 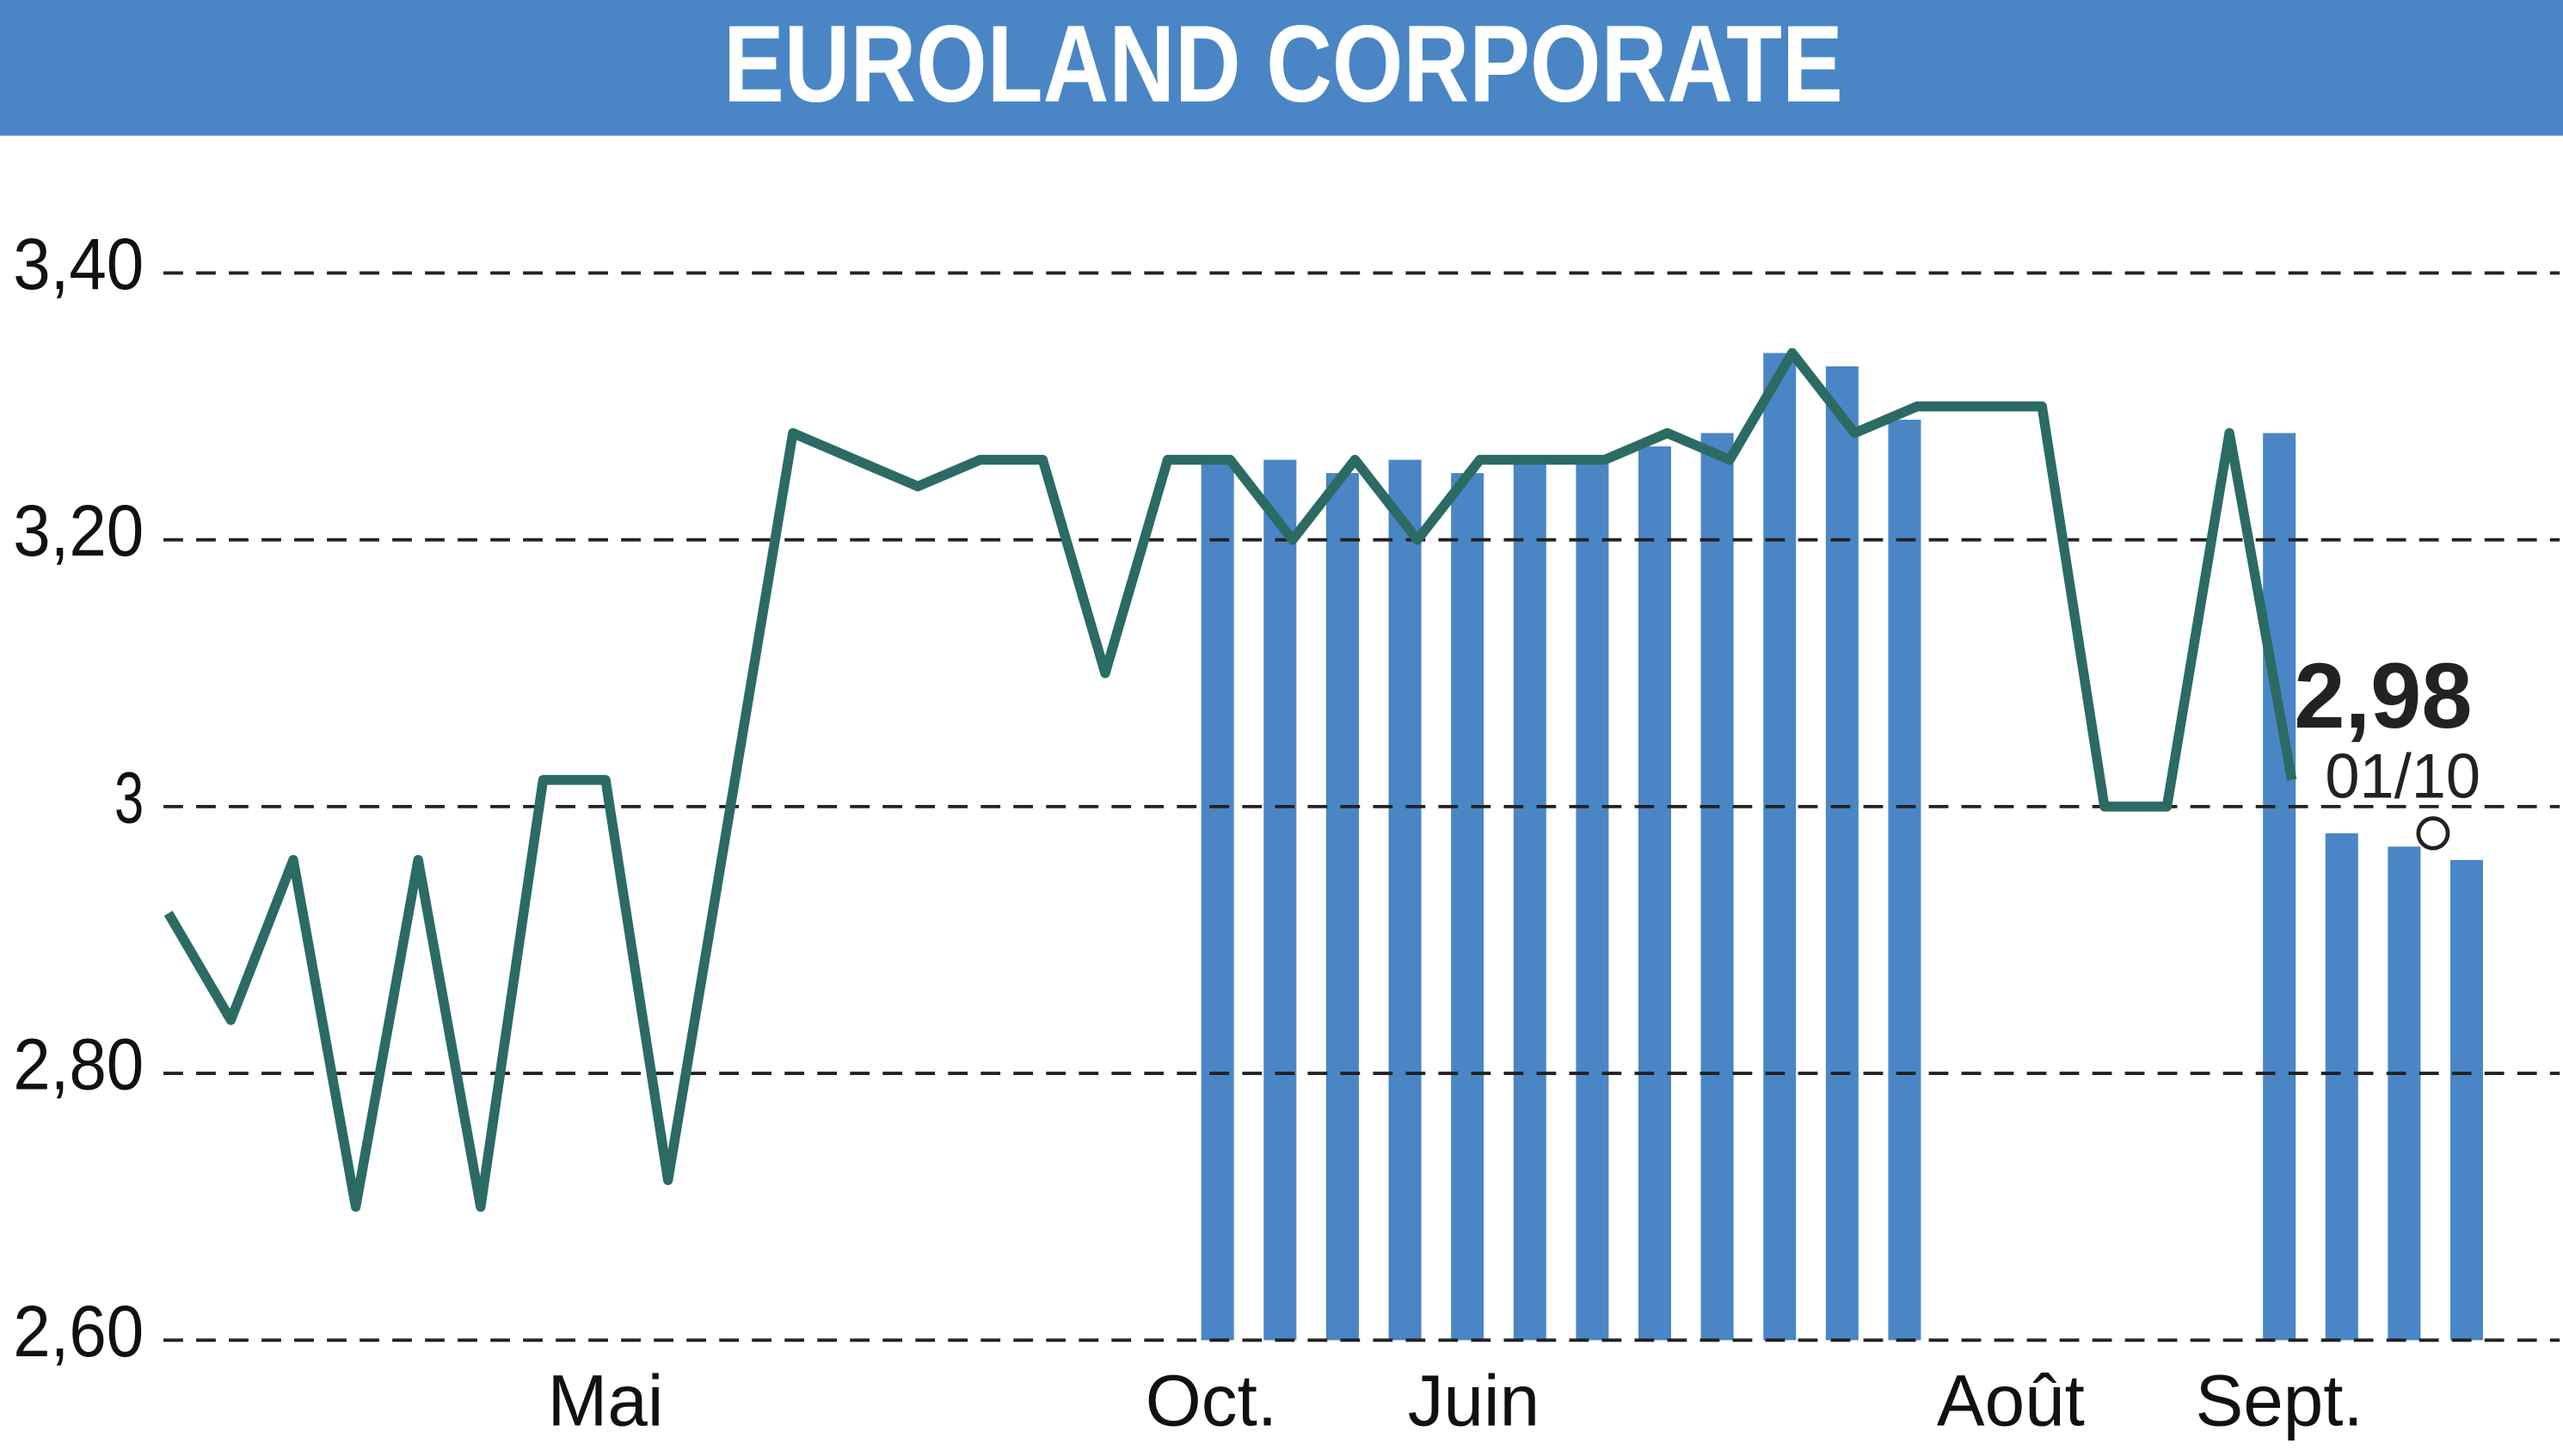 I want to click on x-tick-label: Sept., so click(x=2279, y=1400).